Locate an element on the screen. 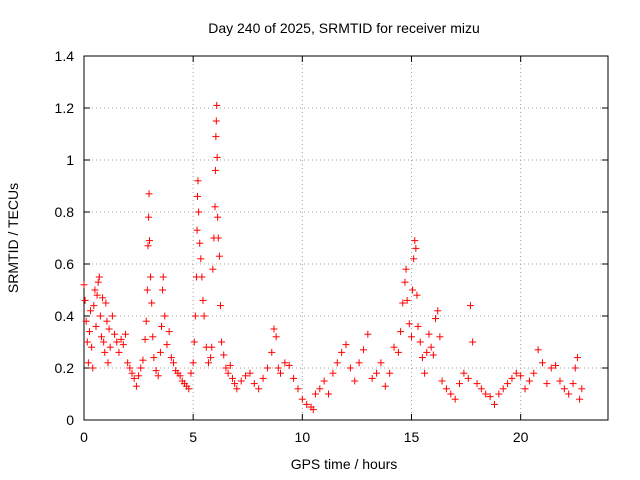  y-tick-label: 0.4 is located at coordinates (65, 316).